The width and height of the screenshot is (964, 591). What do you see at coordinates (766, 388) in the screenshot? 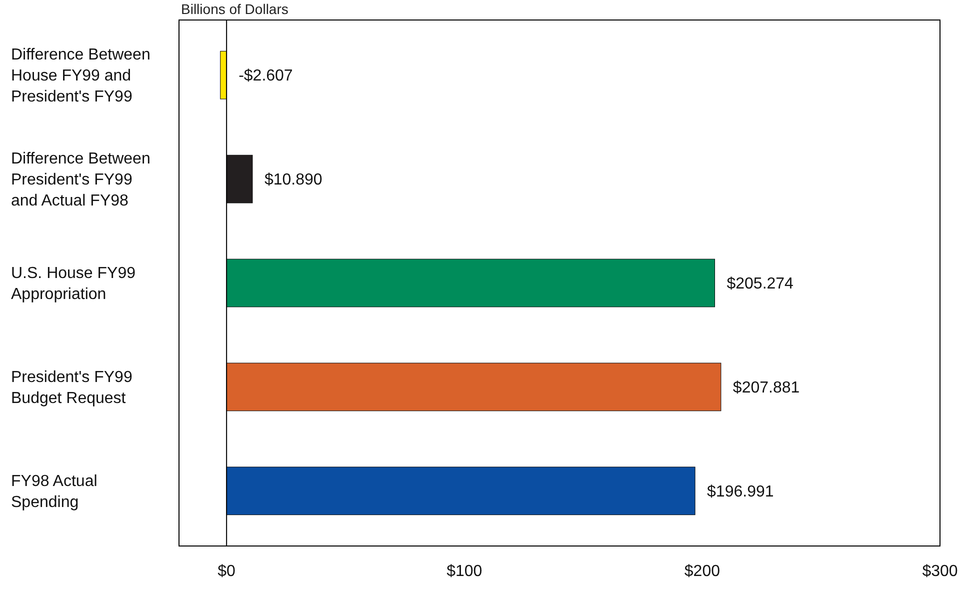
I see `data-label: $207.881` at bounding box center [766, 388].